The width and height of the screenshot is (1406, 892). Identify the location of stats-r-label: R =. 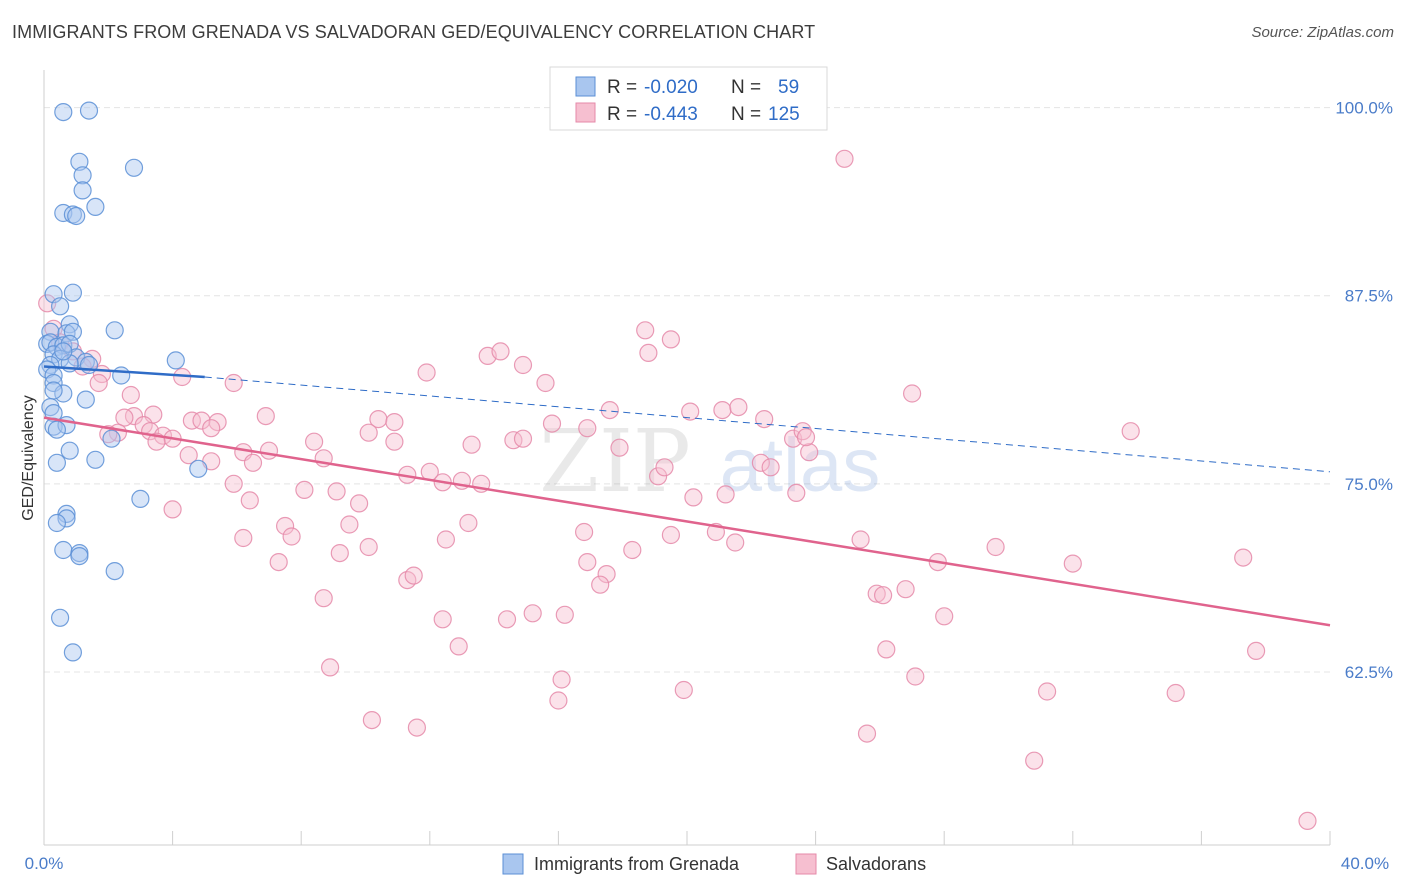
(624, 114).